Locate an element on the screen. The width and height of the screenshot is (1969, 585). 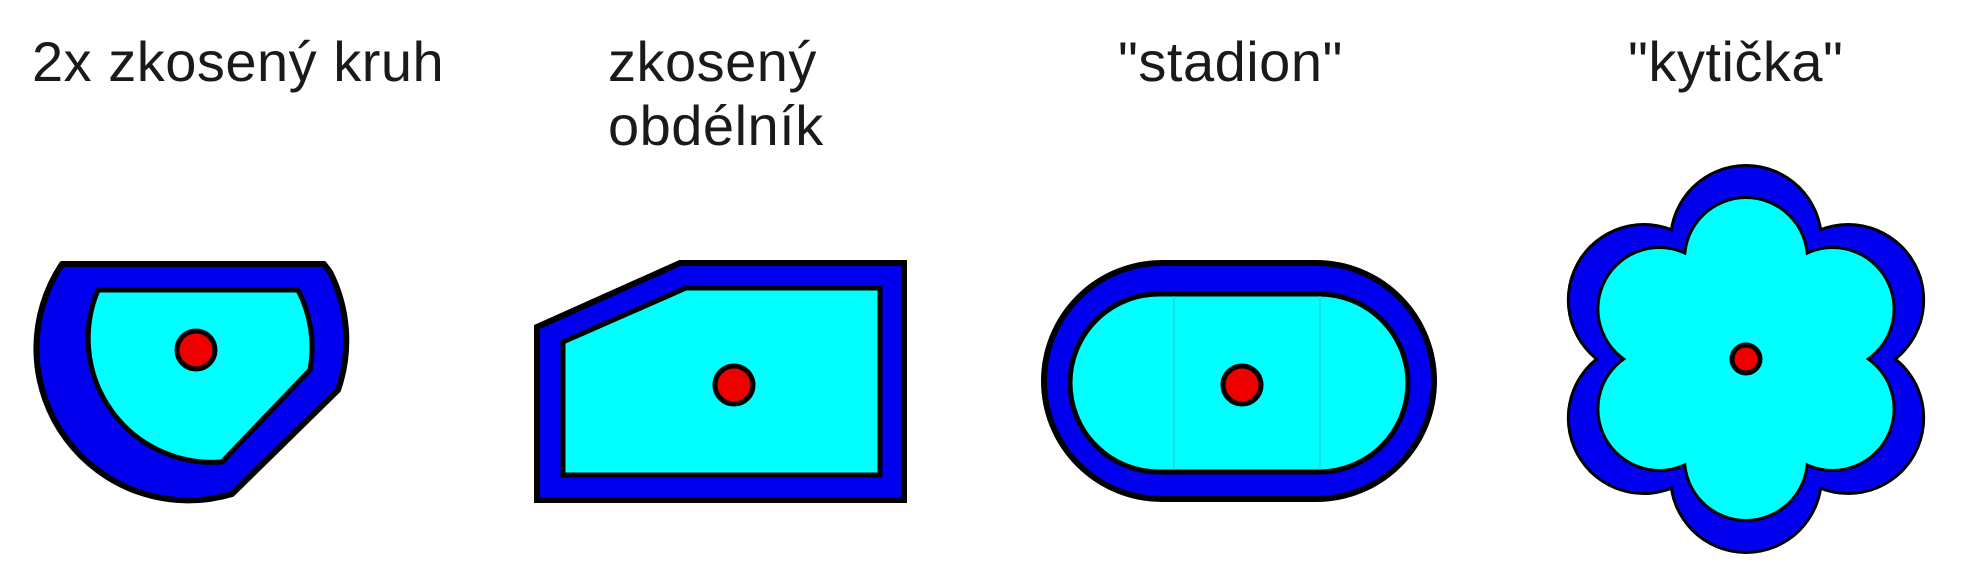
label-flower: "kytička" is located at coordinates (1736, 61).